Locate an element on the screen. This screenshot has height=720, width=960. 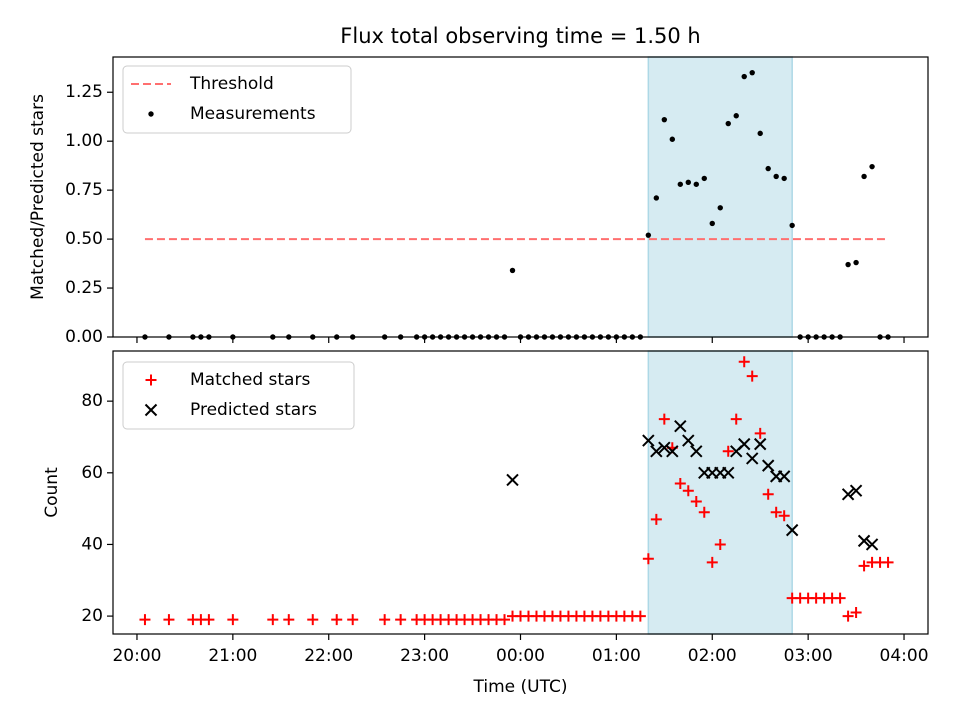
bottom-ytick-label: 80 is located at coordinates (92, 401).